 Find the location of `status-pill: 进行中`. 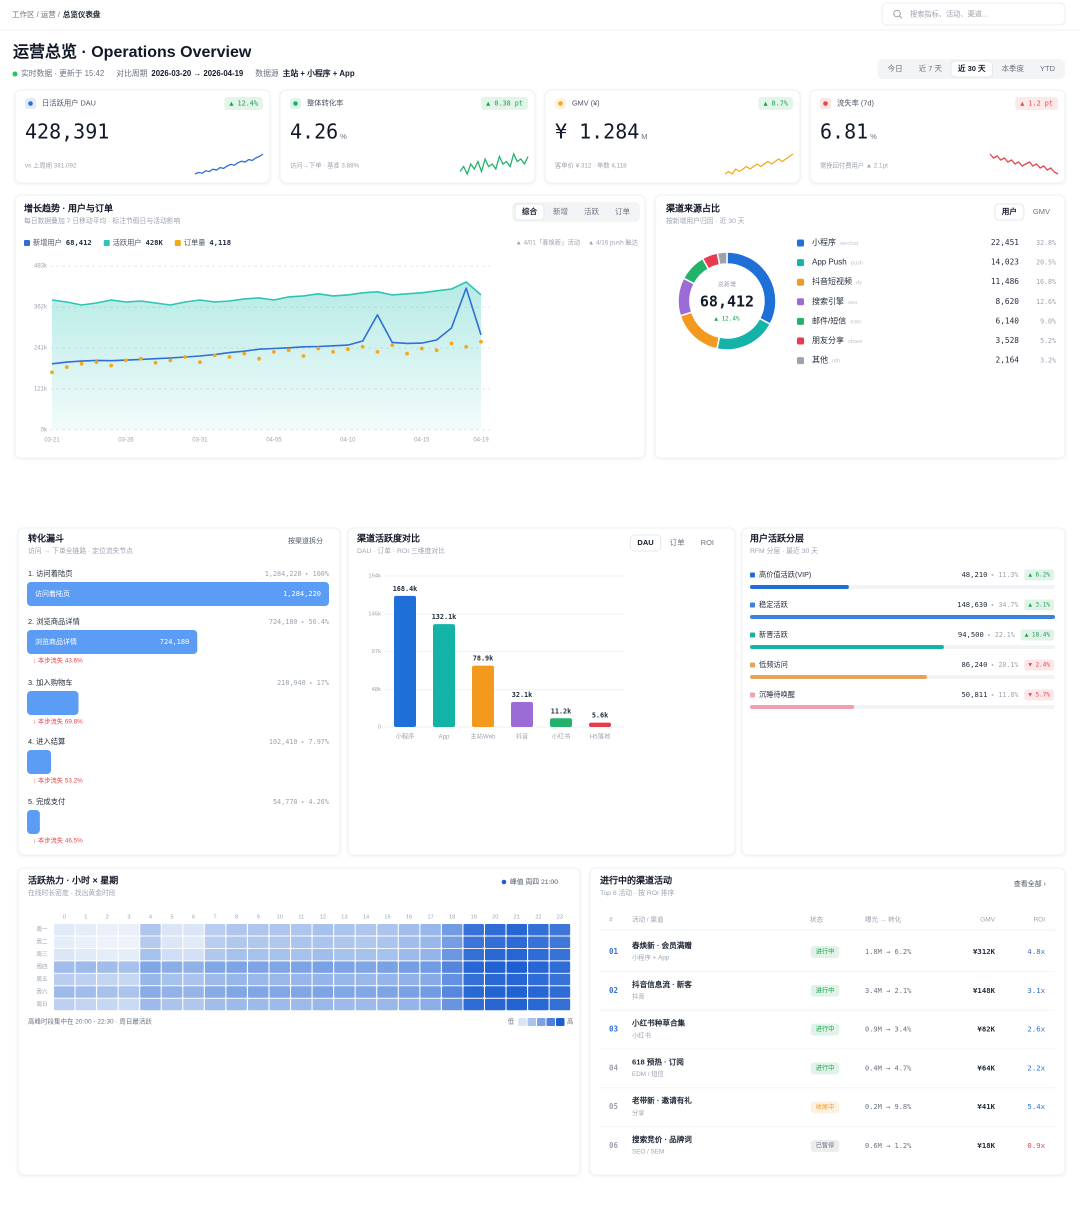

status-pill: 进行中 is located at coordinates (825, 952).